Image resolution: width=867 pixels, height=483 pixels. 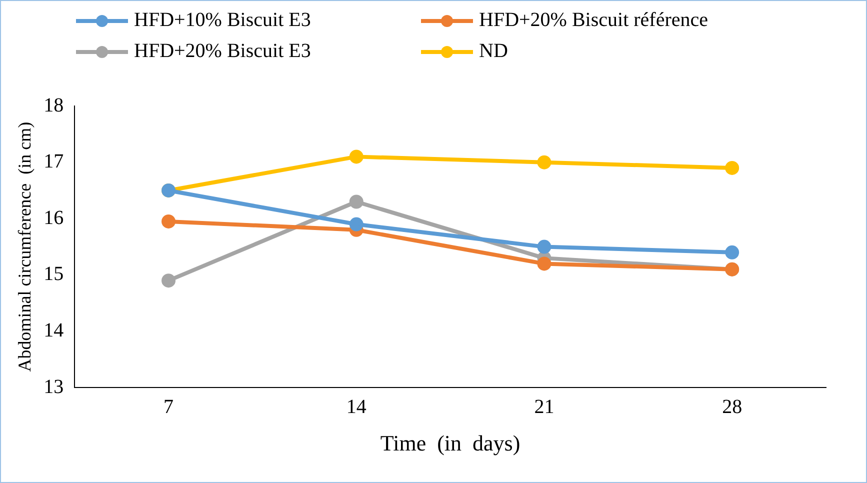 I want to click on legend-label: HFD+20% Biscuit E3, so click(x=222, y=51).